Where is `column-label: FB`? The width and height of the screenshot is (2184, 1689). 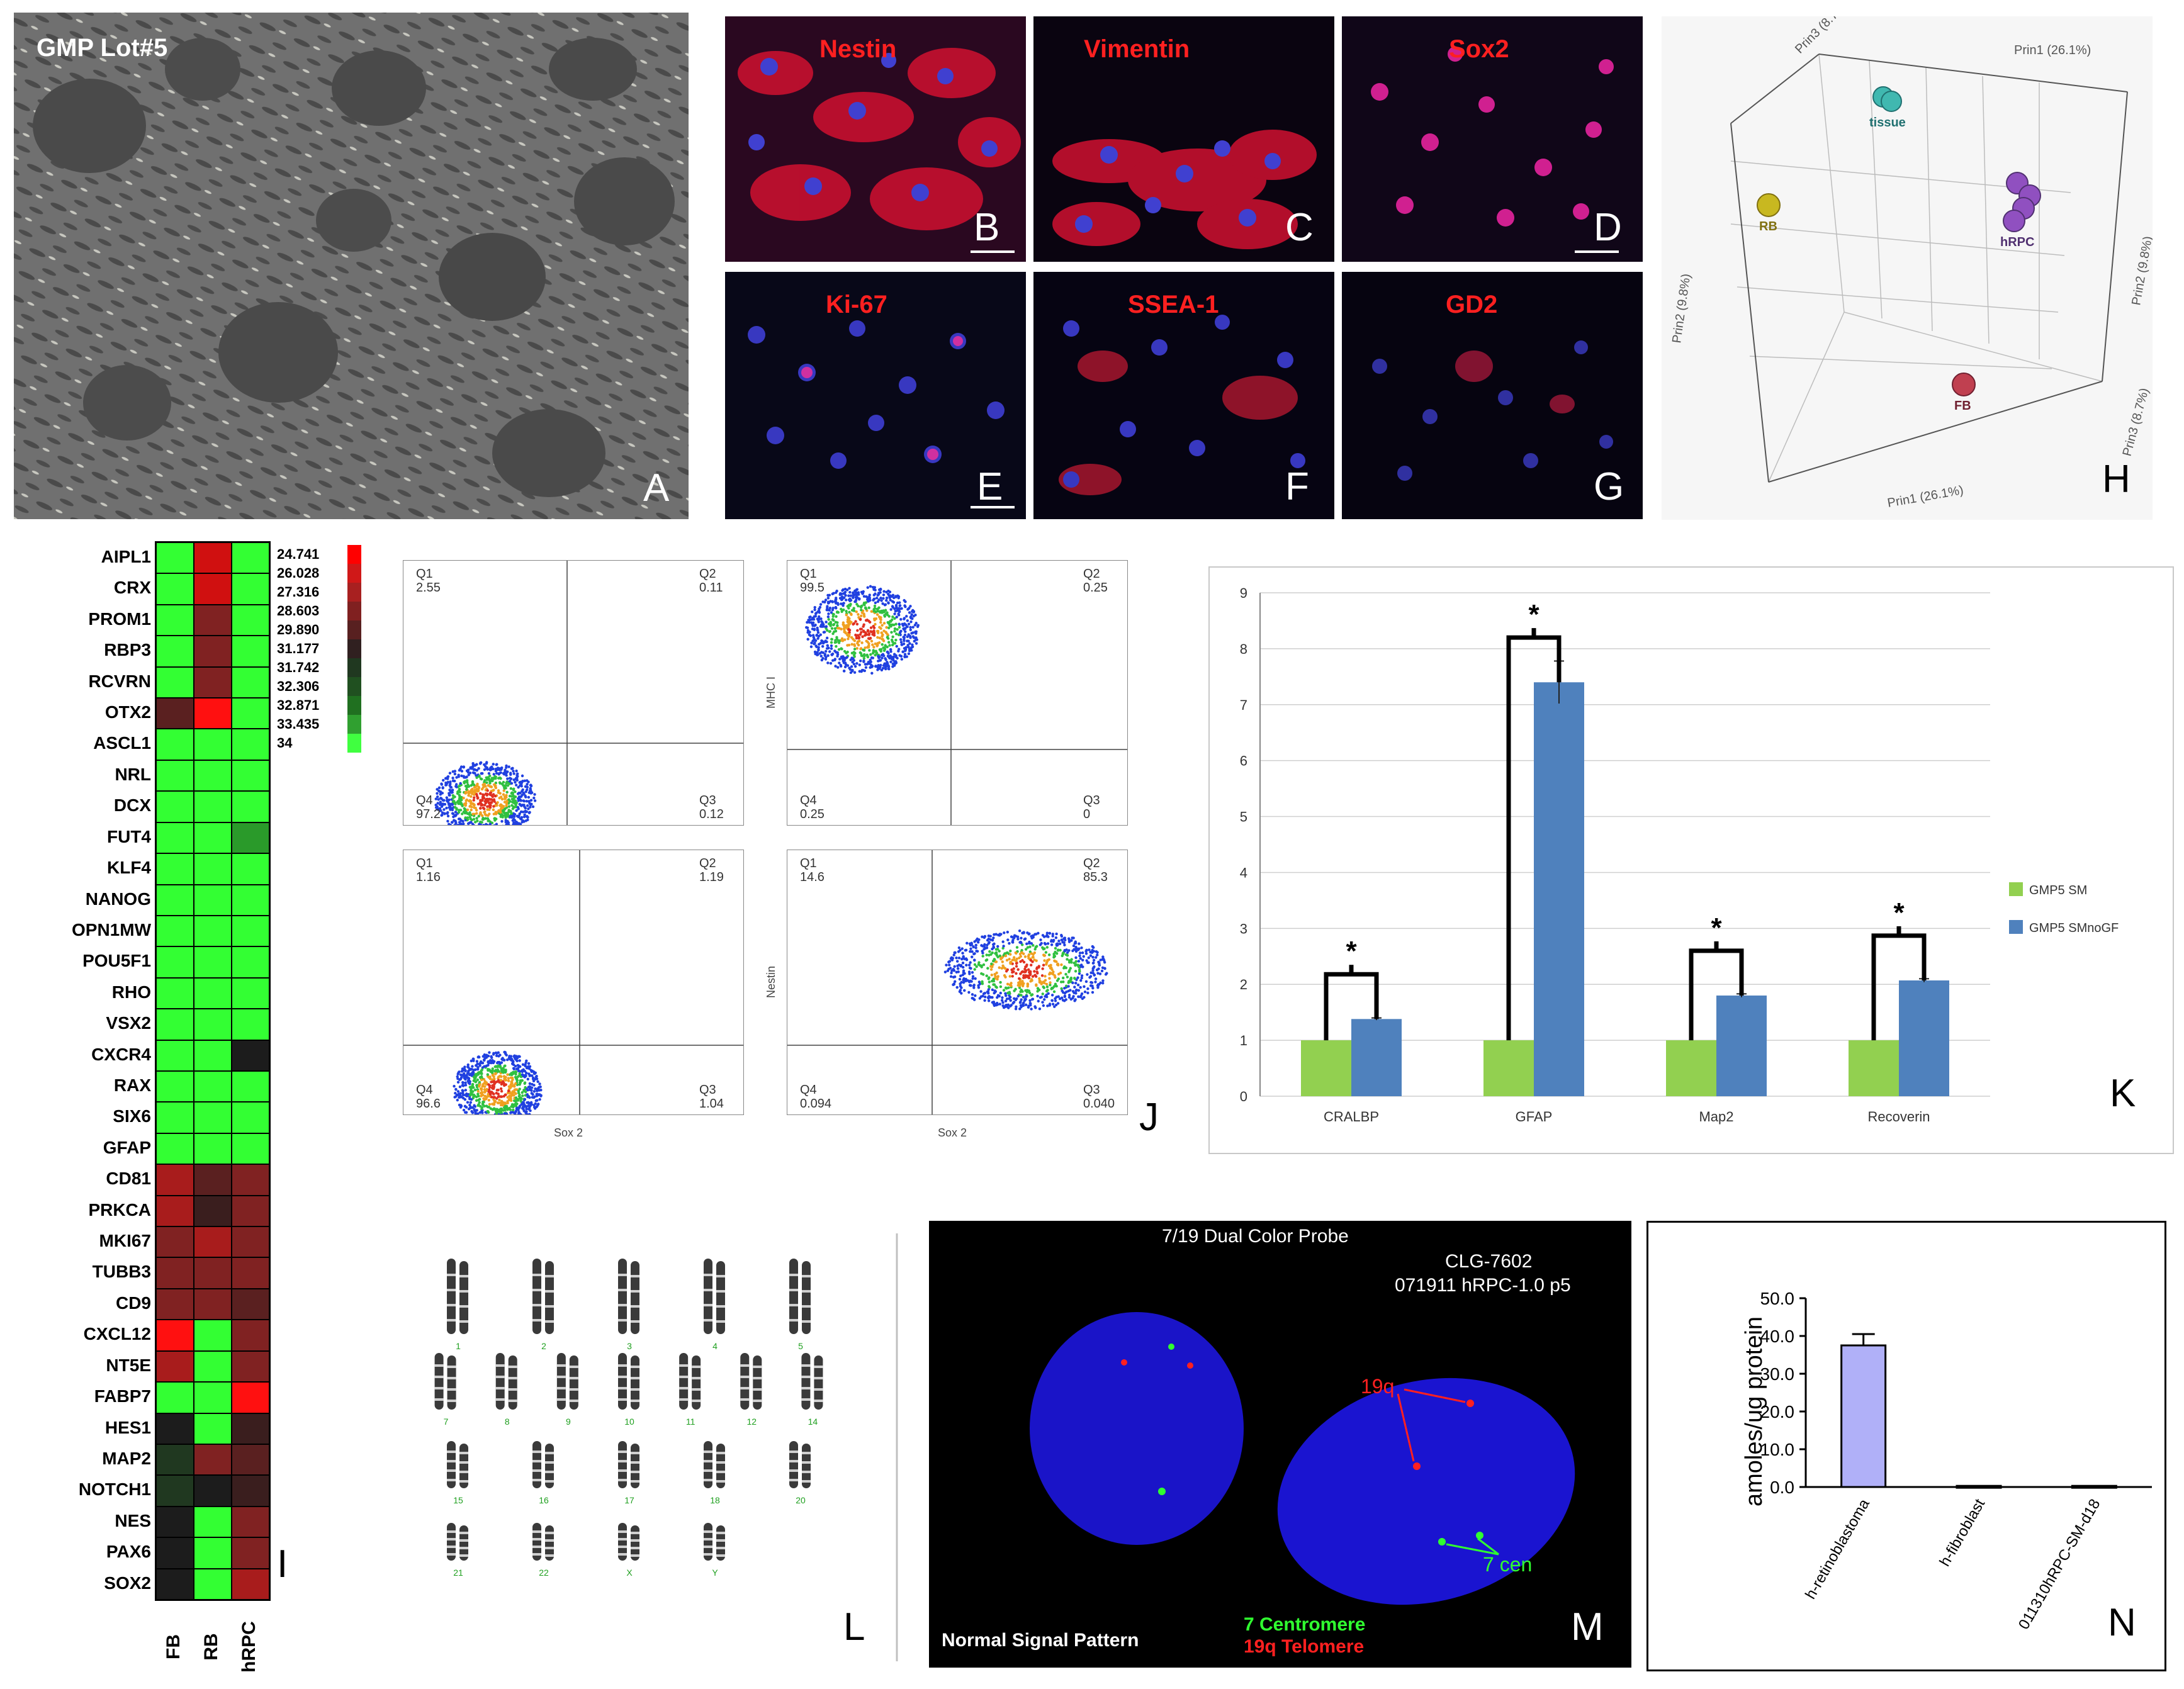
column-label: FB is located at coordinates (173, 1646).